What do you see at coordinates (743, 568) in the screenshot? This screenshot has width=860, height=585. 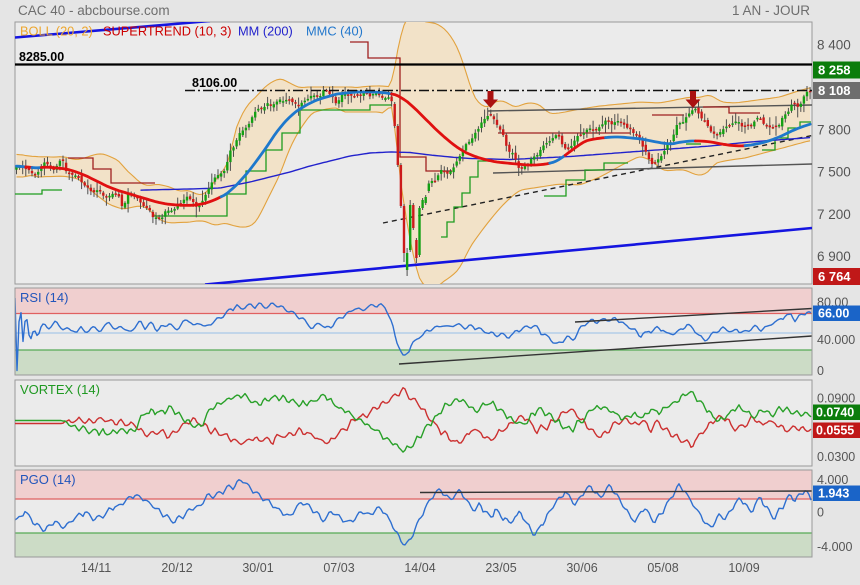 I see `svg-text: 10/09` at bounding box center [743, 568].